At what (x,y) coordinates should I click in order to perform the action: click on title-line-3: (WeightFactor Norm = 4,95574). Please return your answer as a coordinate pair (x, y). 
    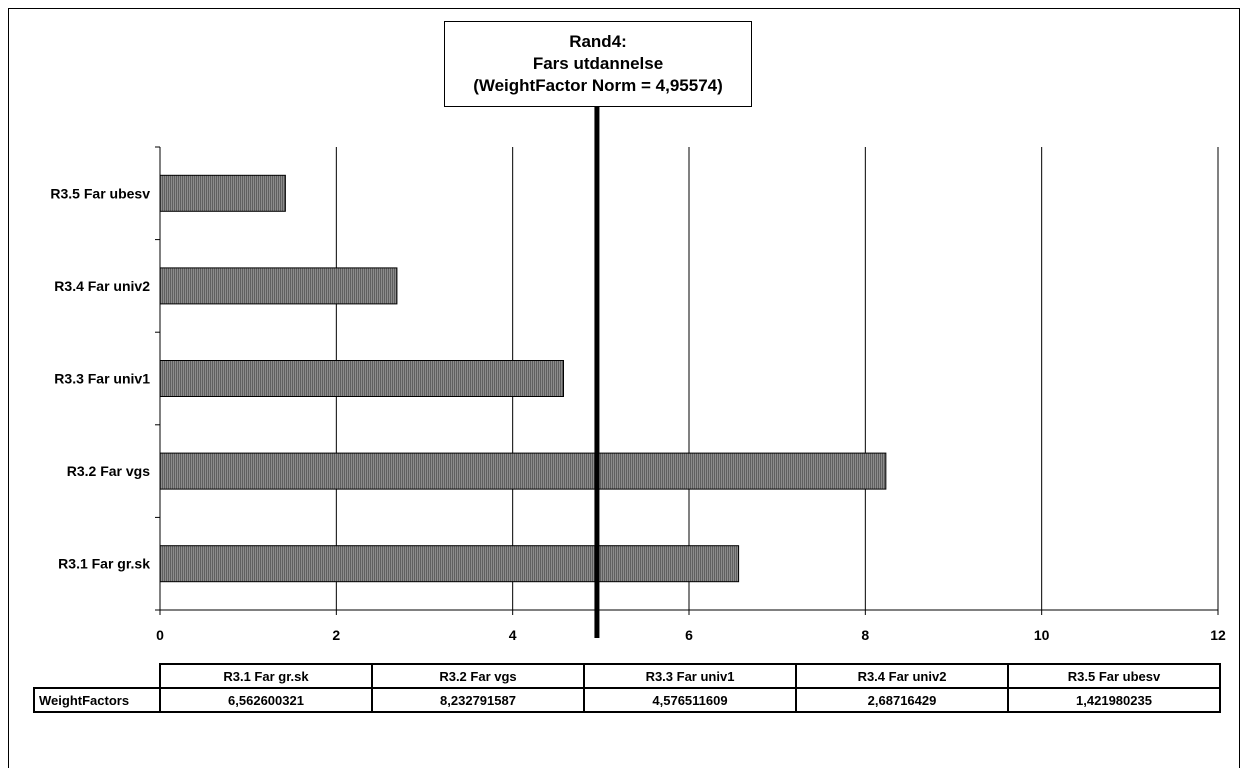
    Looking at the image, I should click on (598, 85).